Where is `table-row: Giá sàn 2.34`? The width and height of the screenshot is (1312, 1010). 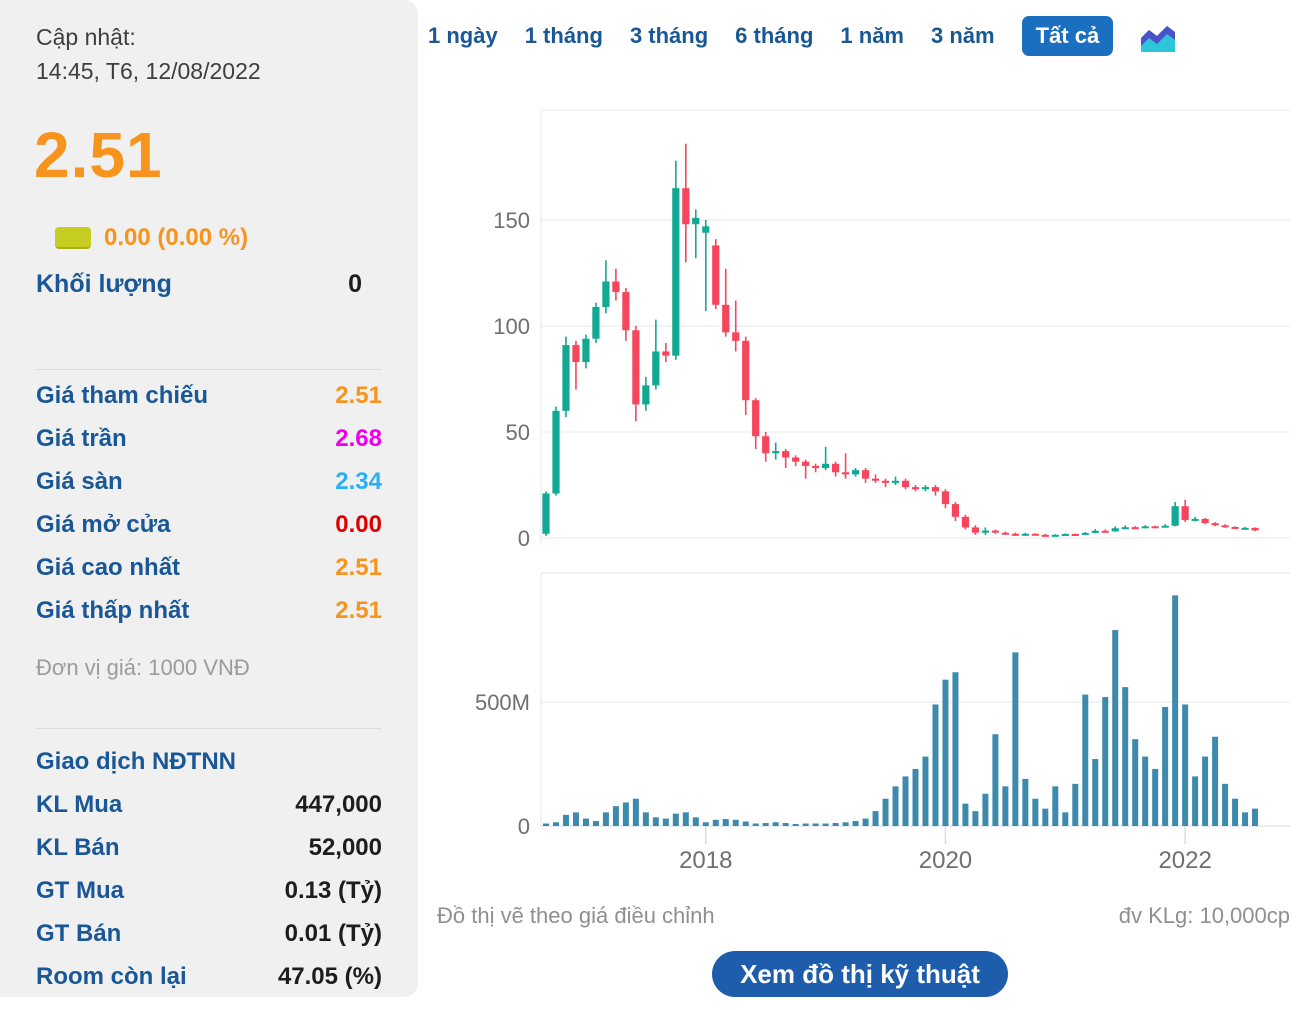
table-row: Giá sàn 2.34 is located at coordinates (209, 481).